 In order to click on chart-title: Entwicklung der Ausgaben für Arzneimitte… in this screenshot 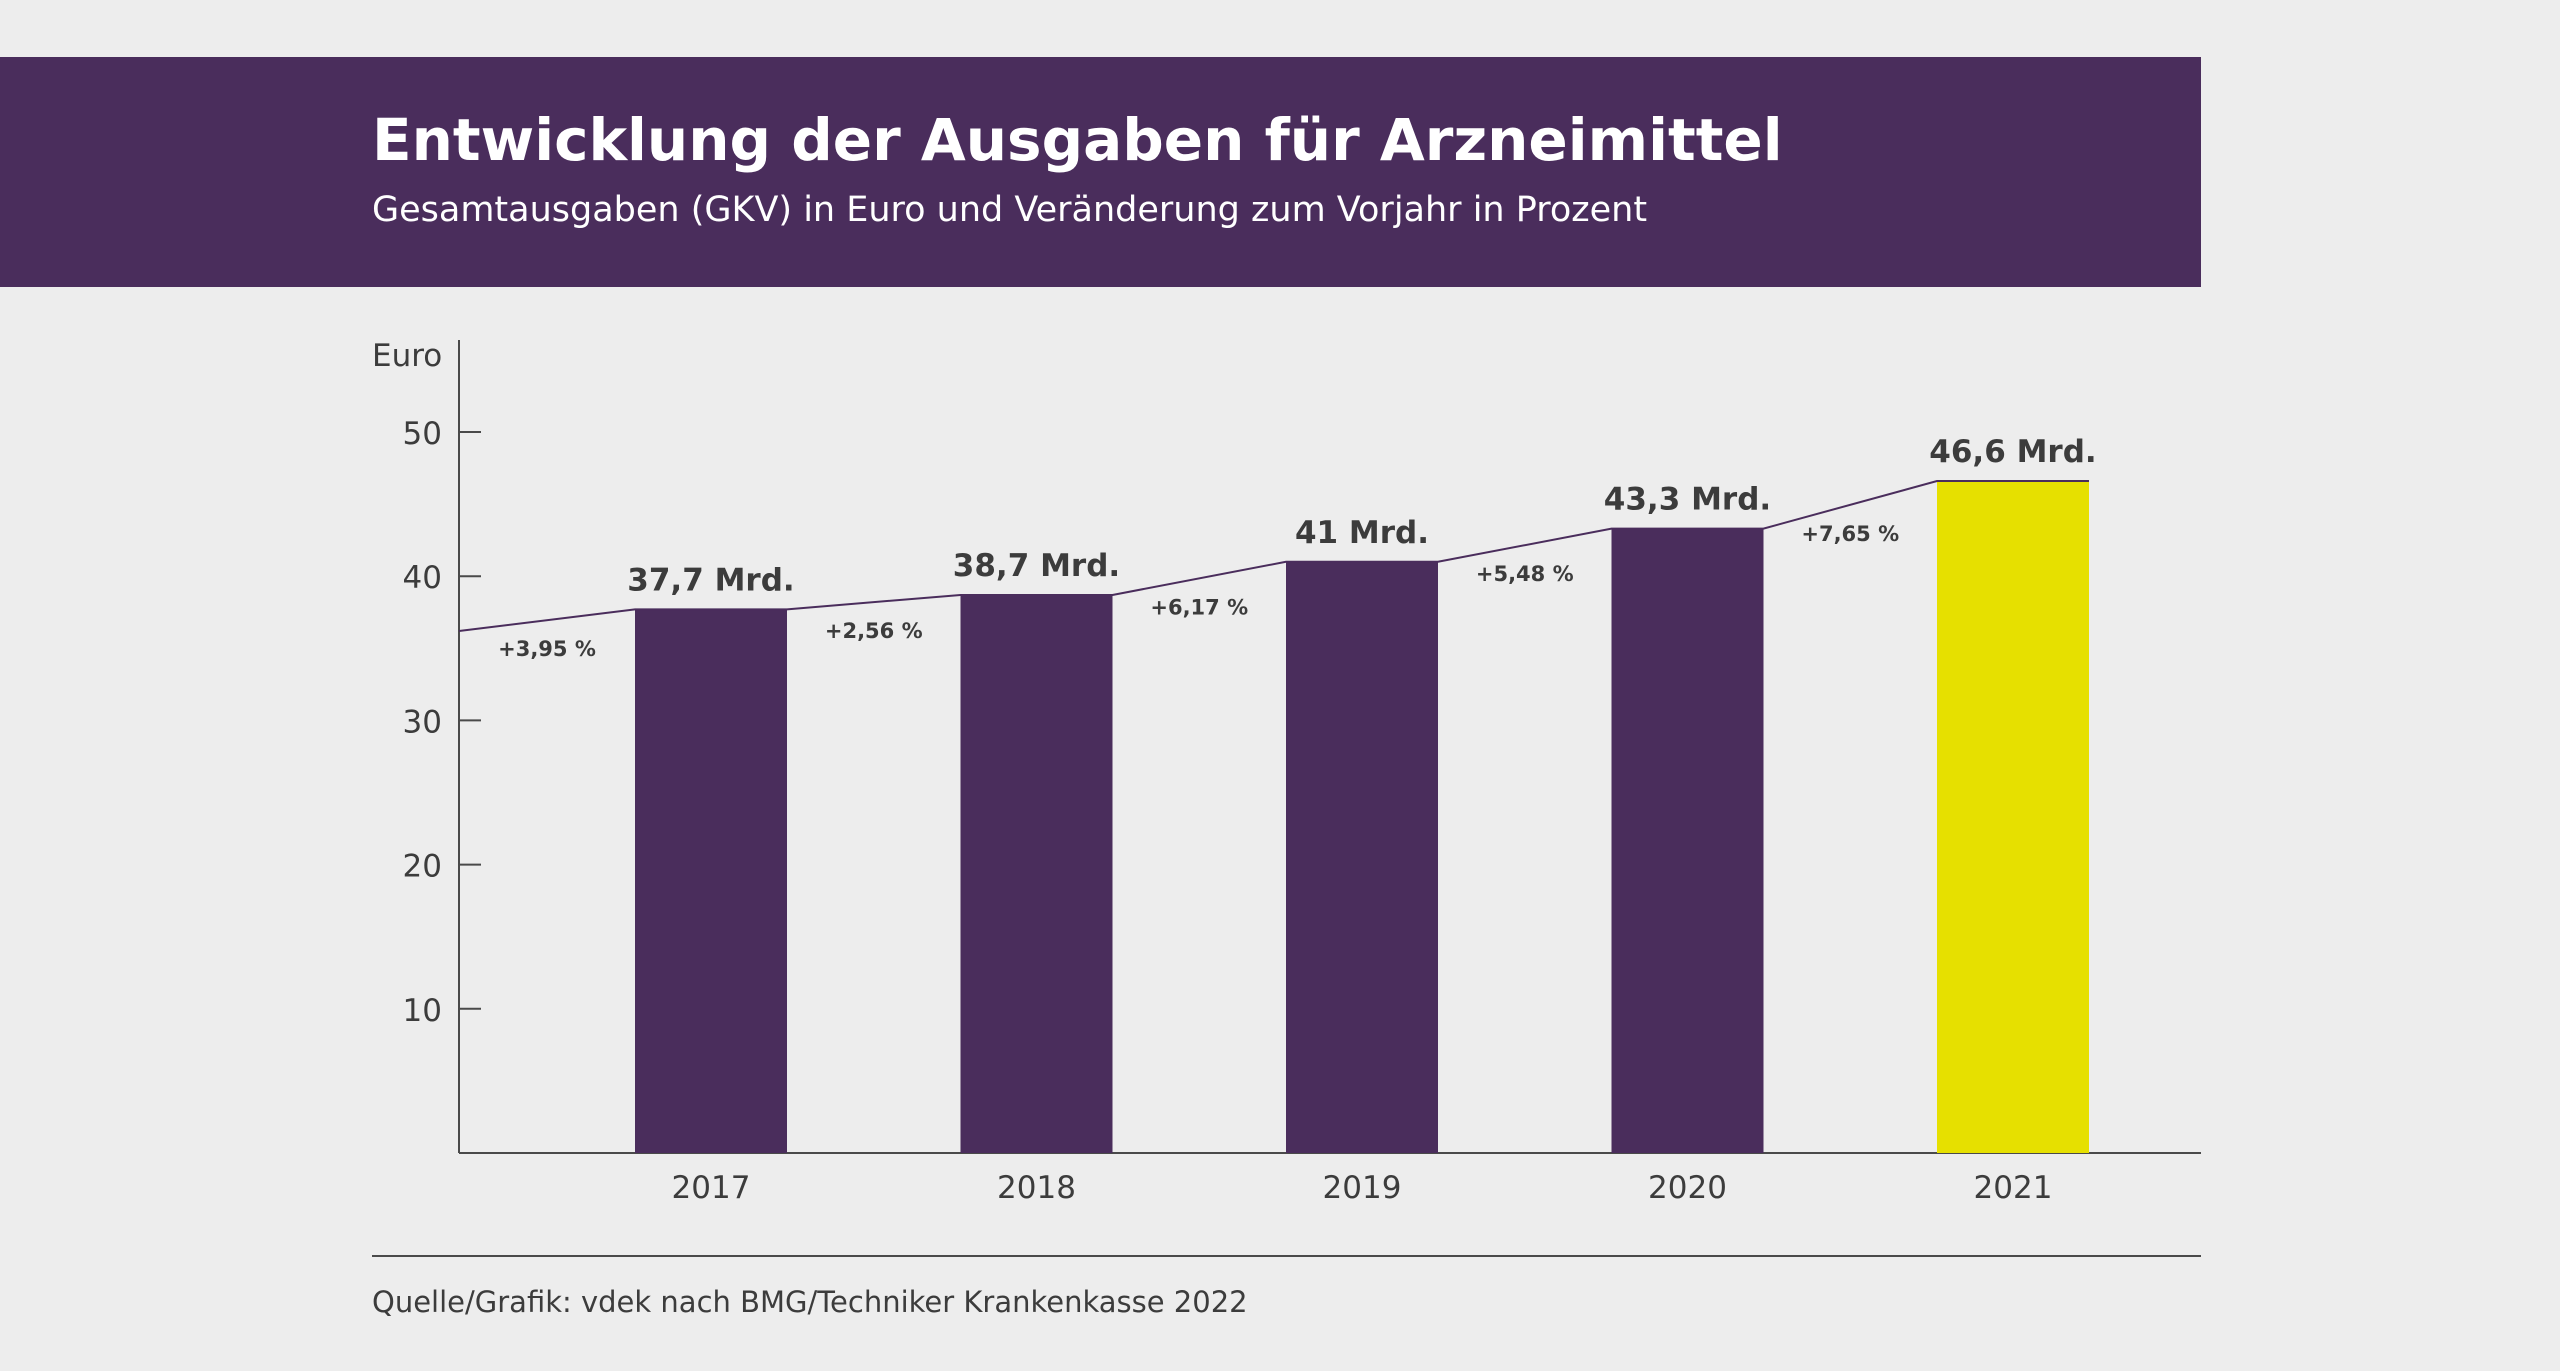, I will do `click(1077, 140)`.